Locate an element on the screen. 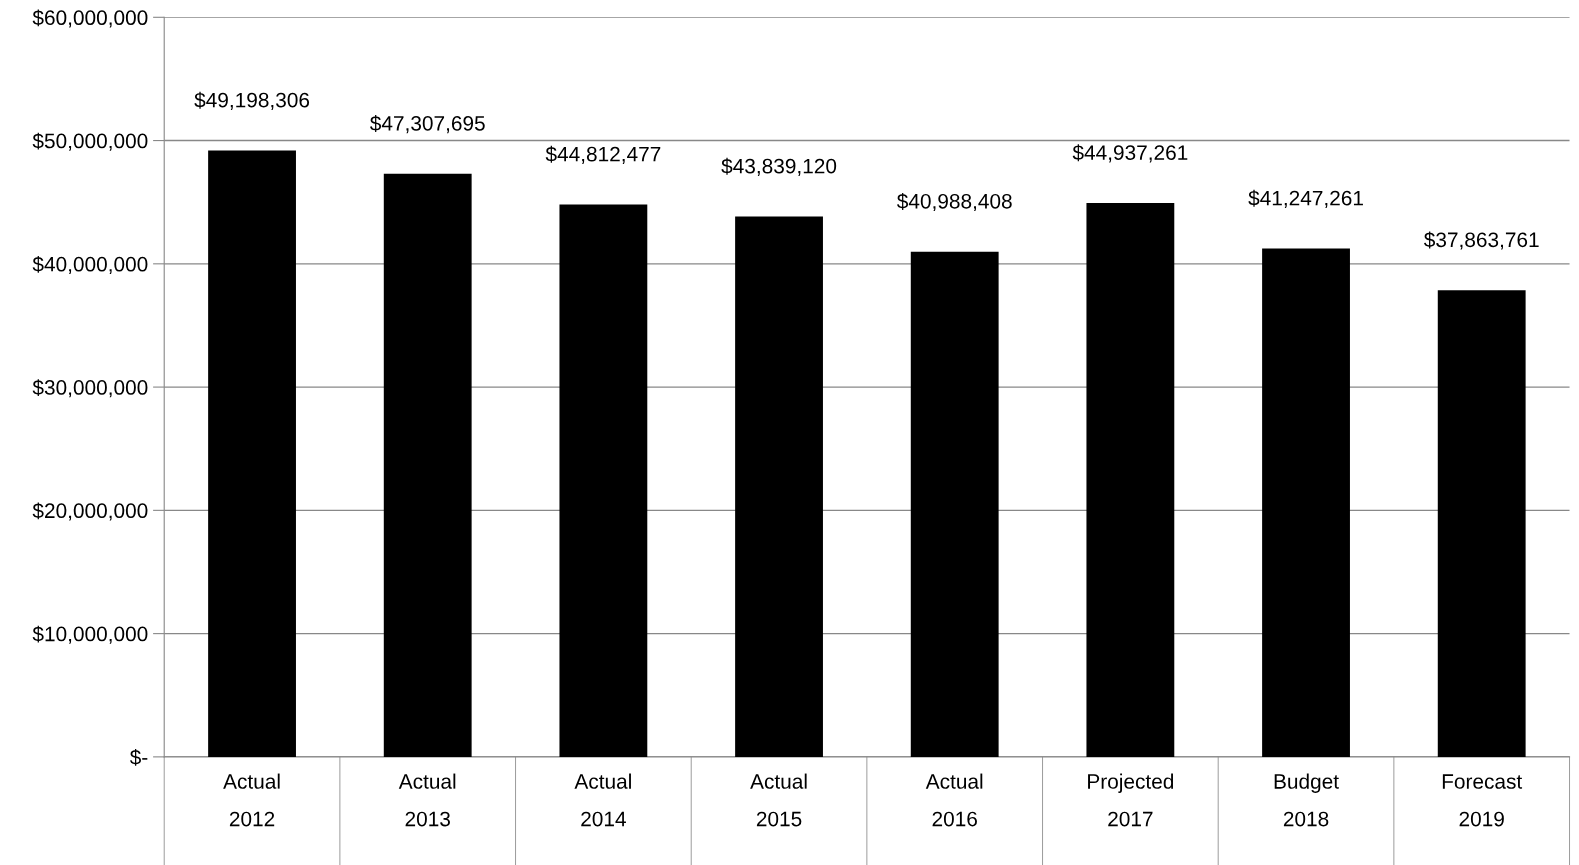 Image resolution: width=1579 pixels, height=865 pixels. y-tick-label: $60,000,000 is located at coordinates (90, 18).